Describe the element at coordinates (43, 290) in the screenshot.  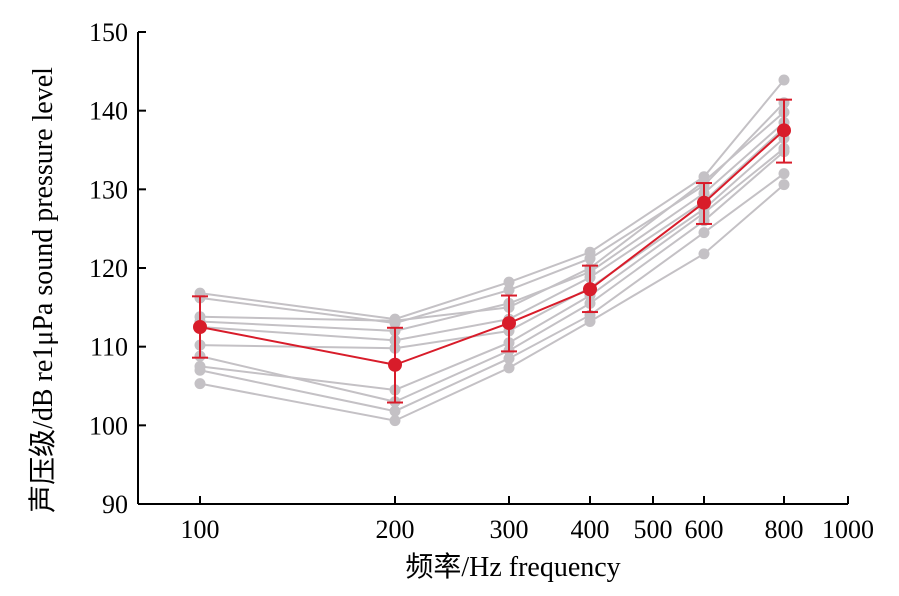
I see `y-axis-label: 声压级/dB re1μPa sound pressure level` at that location.